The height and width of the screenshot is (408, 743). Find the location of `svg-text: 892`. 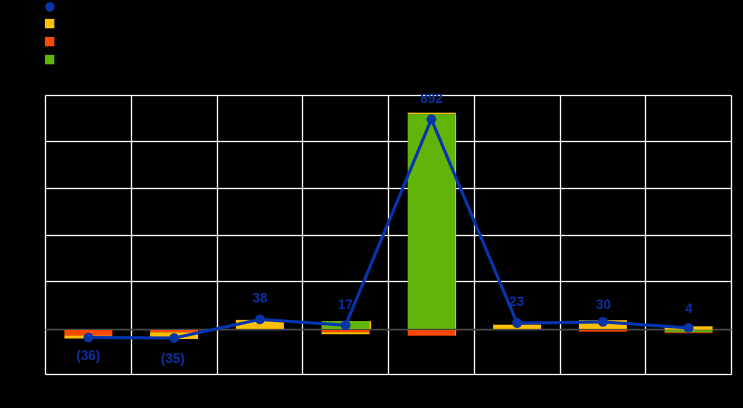

svg-text: 892 is located at coordinates (431, 98).